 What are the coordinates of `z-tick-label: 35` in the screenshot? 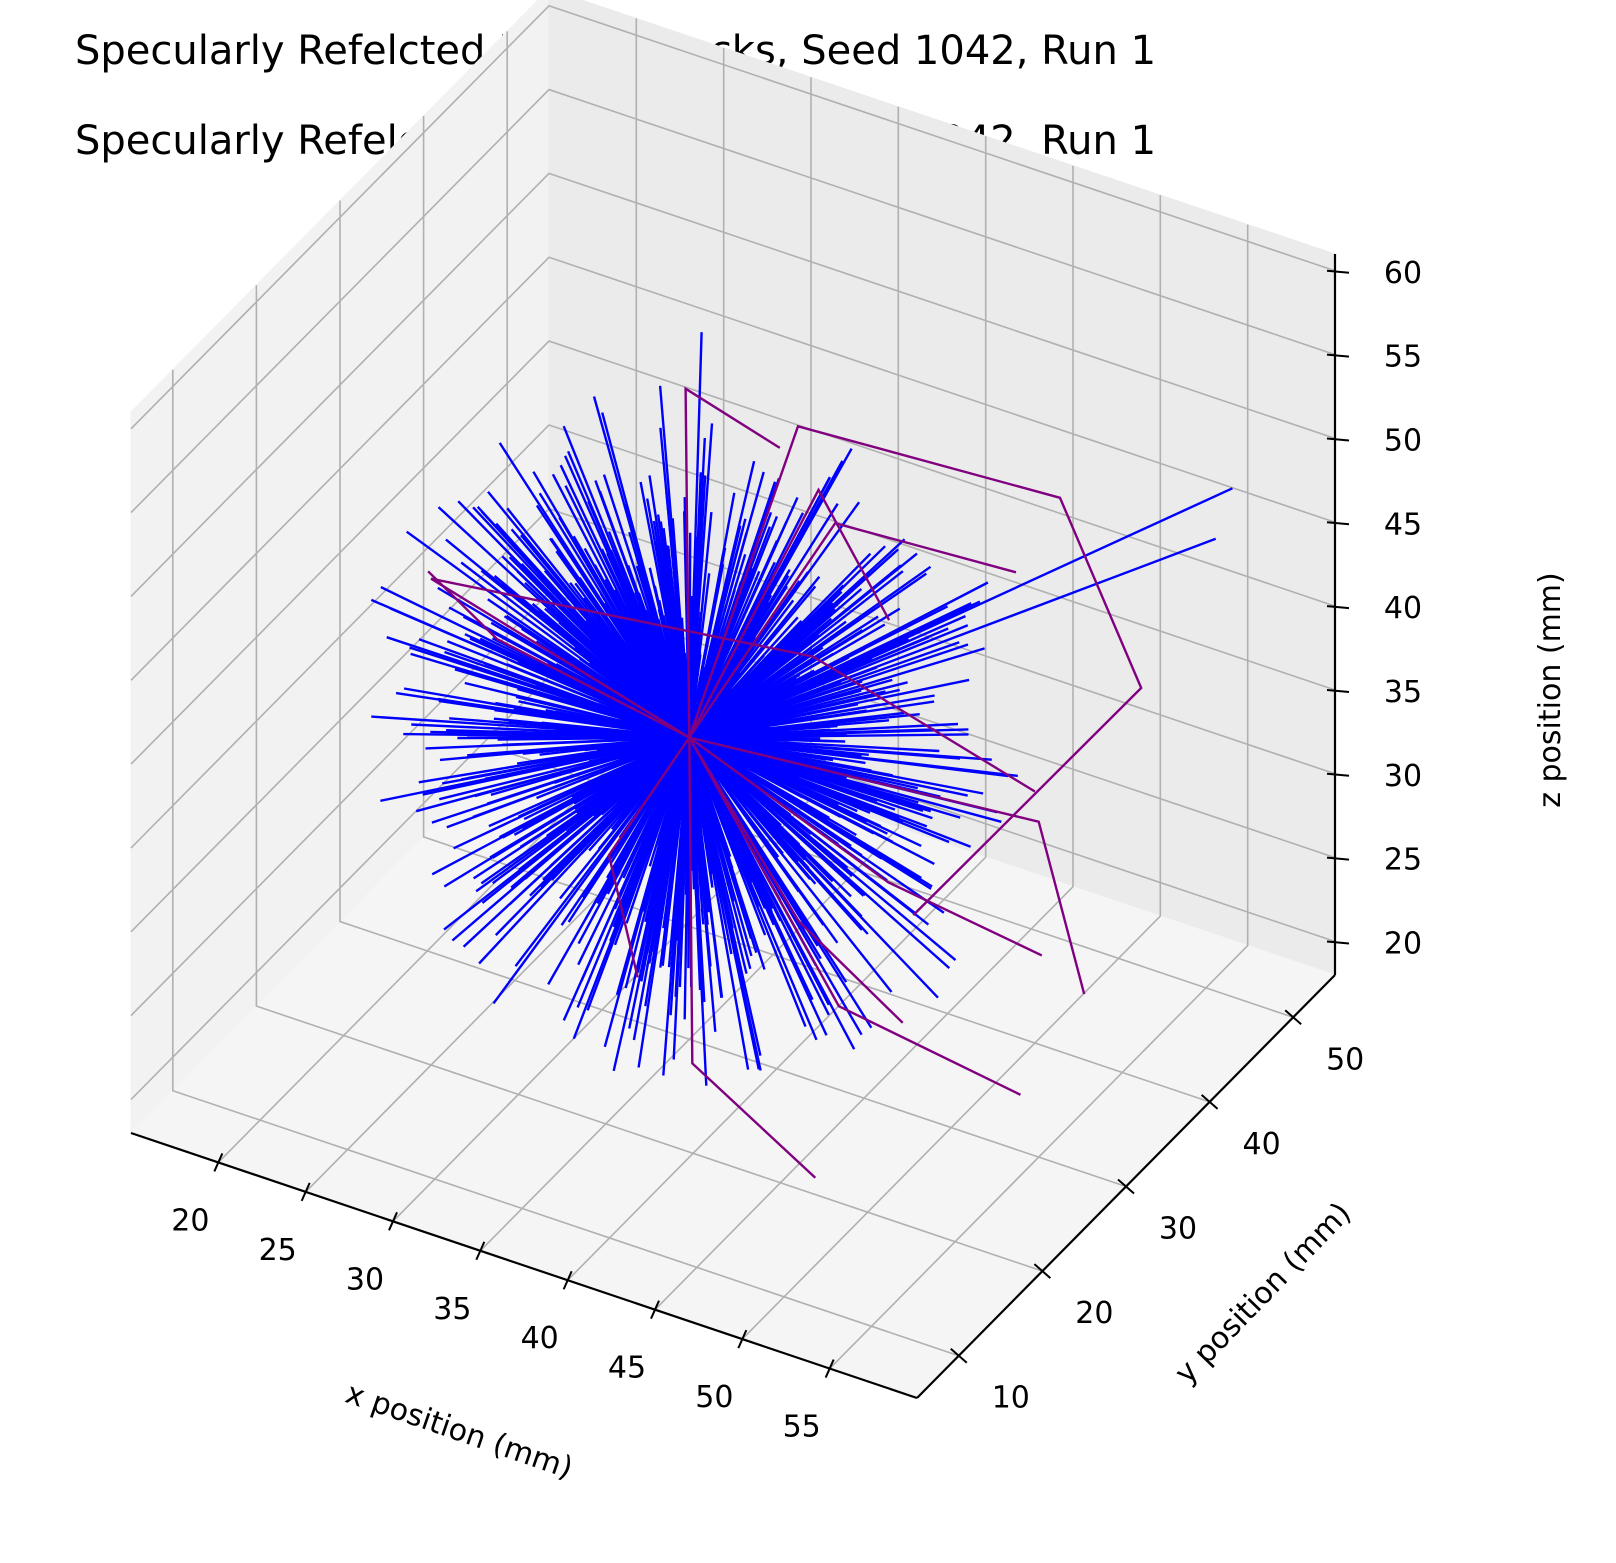 It's located at (1403, 692).